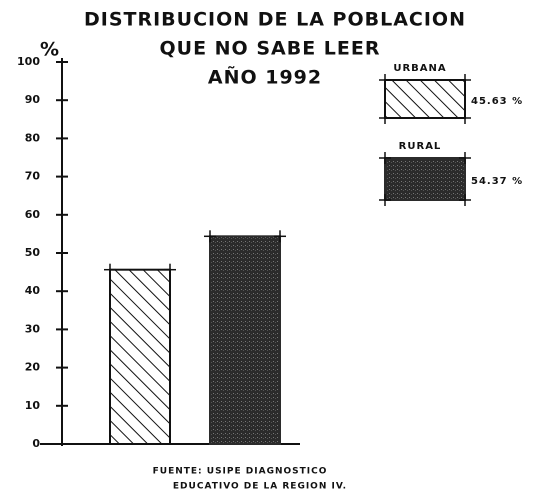 The image size is (546, 498). Describe the element at coordinates (33, 328) in the screenshot. I see `y-tick-label: 30` at that location.